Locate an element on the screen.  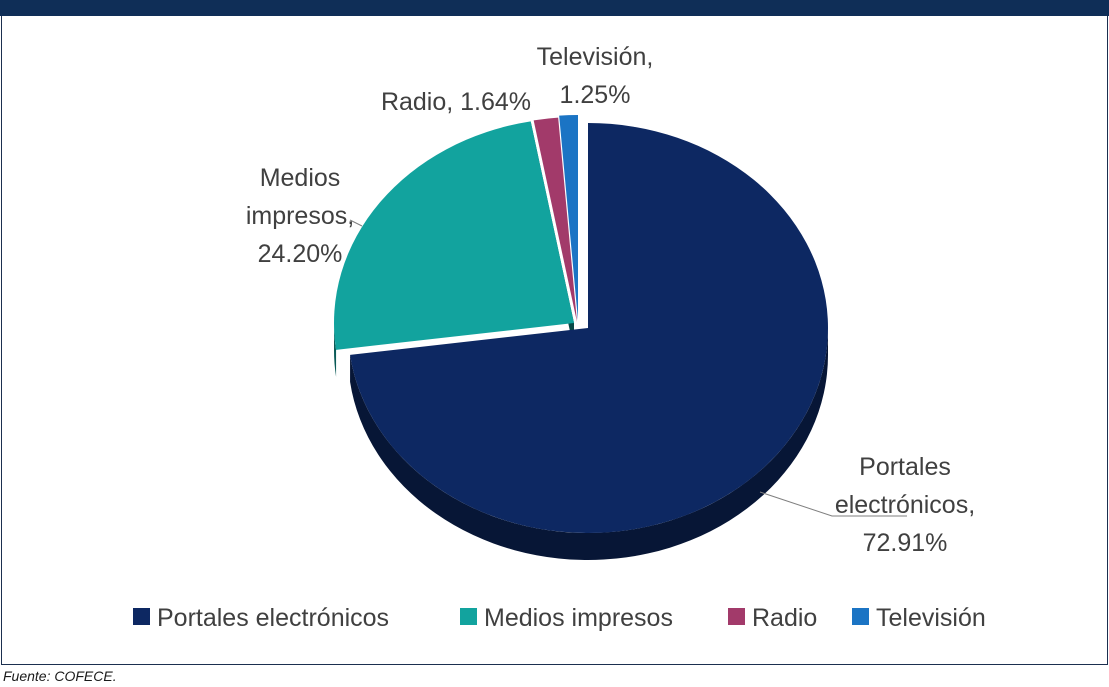
data-label-radio: Radio, 1.64% is located at coordinates (456, 102).